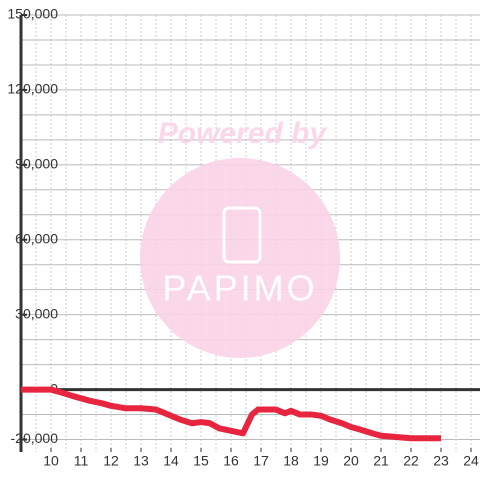 Image resolution: width=480 pixels, height=480 pixels. I want to click on x-tick-label: 23, so click(441, 461).